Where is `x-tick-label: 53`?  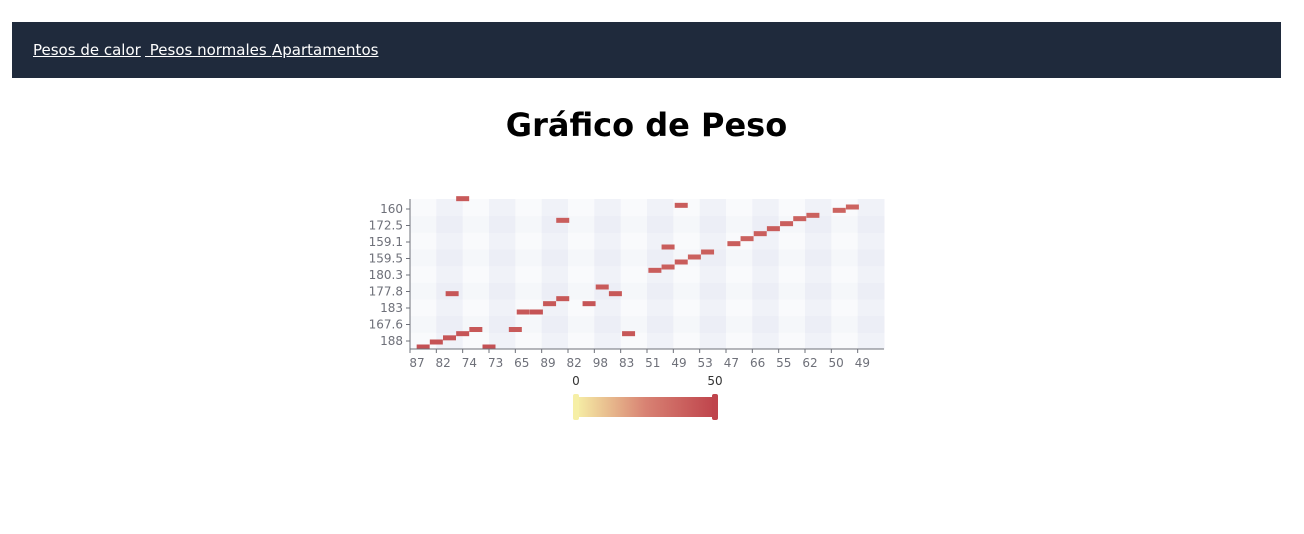 x-tick-label: 53 is located at coordinates (705, 363).